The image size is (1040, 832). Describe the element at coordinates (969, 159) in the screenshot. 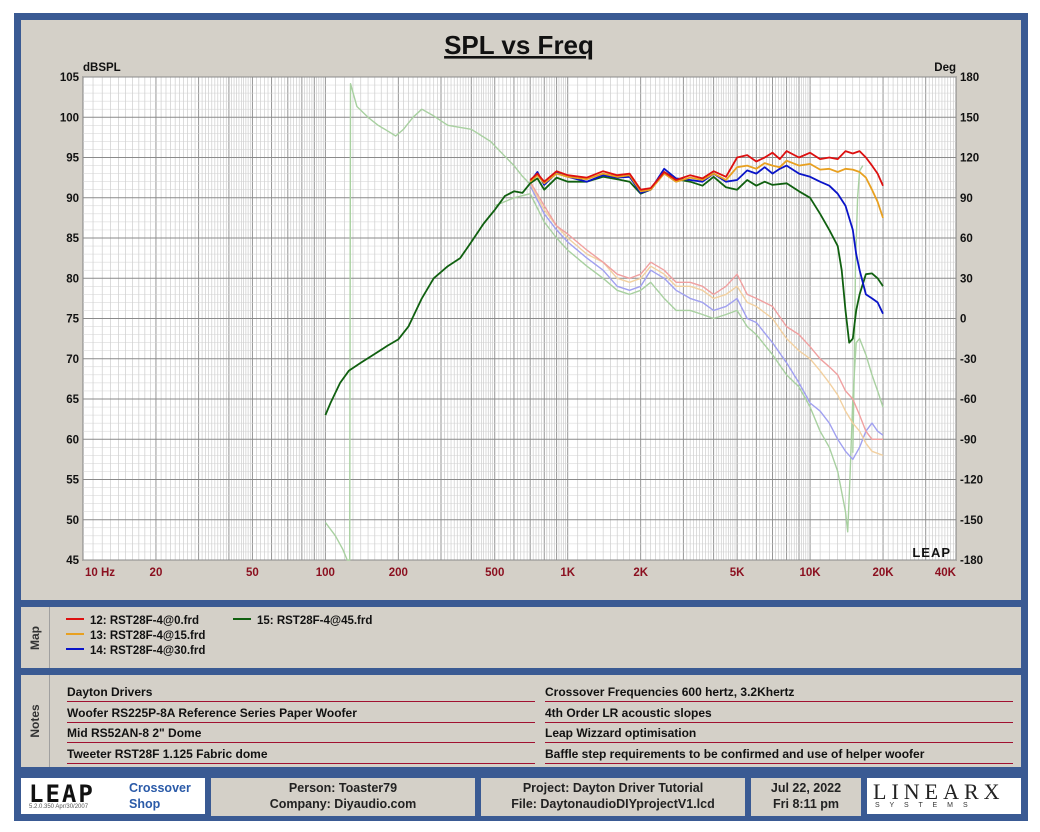

I see `y2-tick-label: 120` at that location.